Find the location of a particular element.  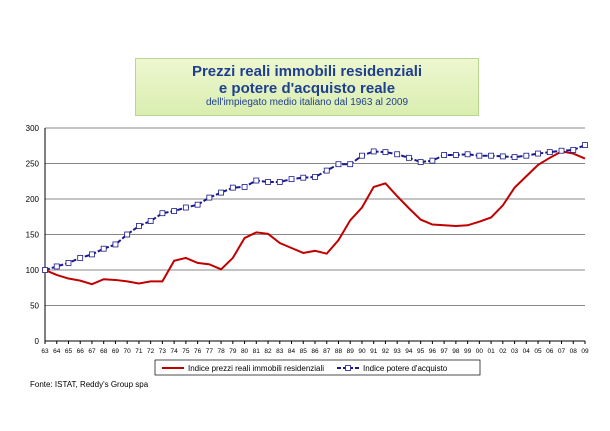

x-tick-label: 73 is located at coordinates (163, 351).